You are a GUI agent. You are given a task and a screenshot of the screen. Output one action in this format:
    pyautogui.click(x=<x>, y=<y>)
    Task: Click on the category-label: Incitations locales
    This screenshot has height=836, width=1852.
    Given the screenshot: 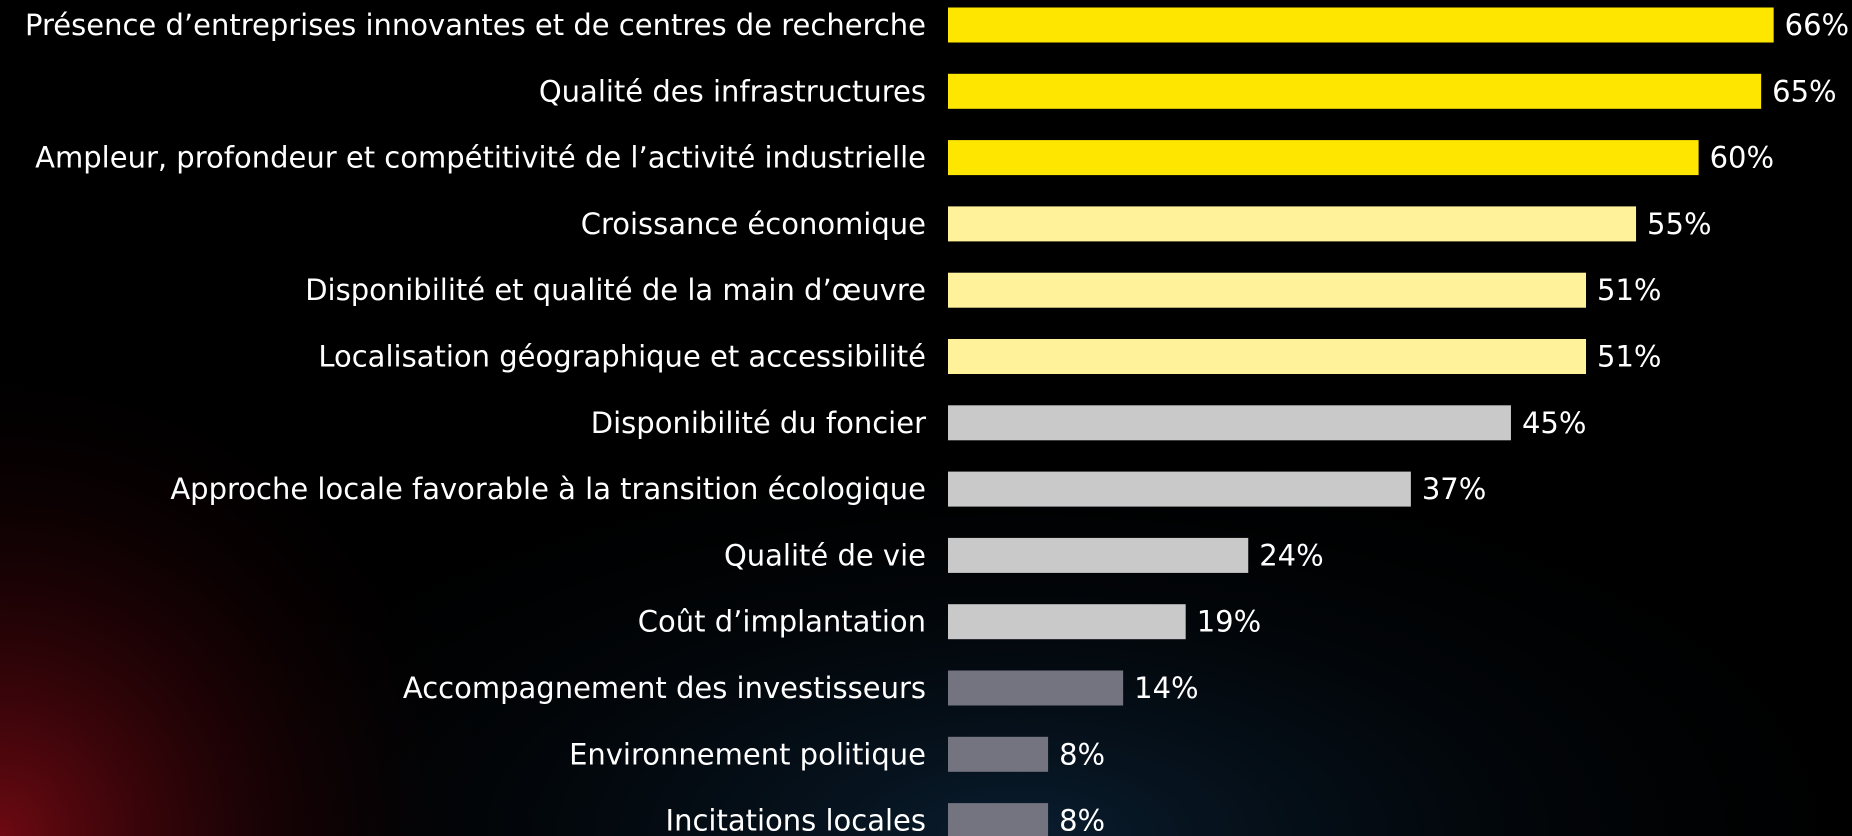 What is the action you would take?
    pyautogui.click(x=796, y=820)
    